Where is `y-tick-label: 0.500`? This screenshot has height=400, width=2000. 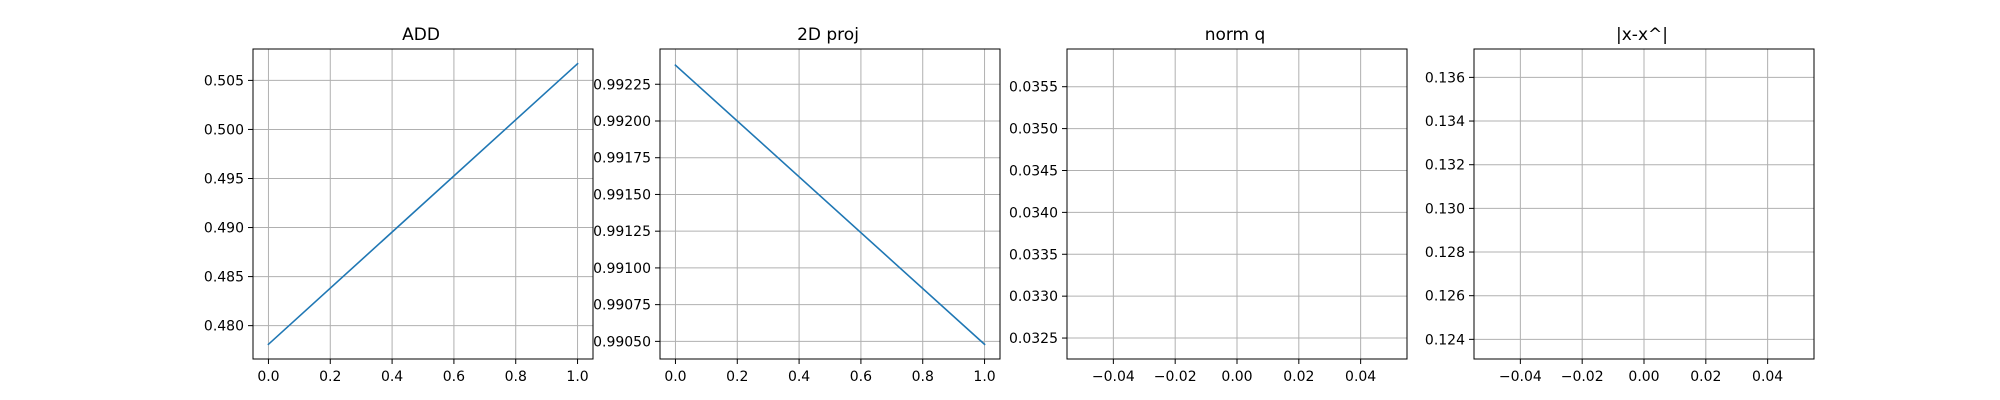 y-tick-label: 0.500 is located at coordinates (224, 130).